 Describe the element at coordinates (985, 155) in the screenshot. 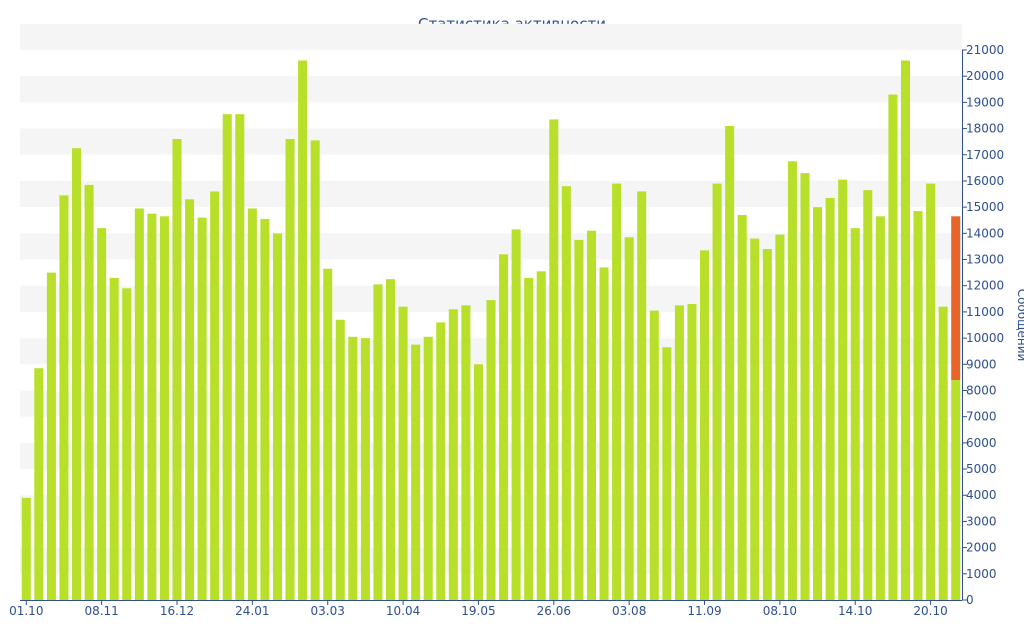

I see `y-tick-label: 17000` at that location.